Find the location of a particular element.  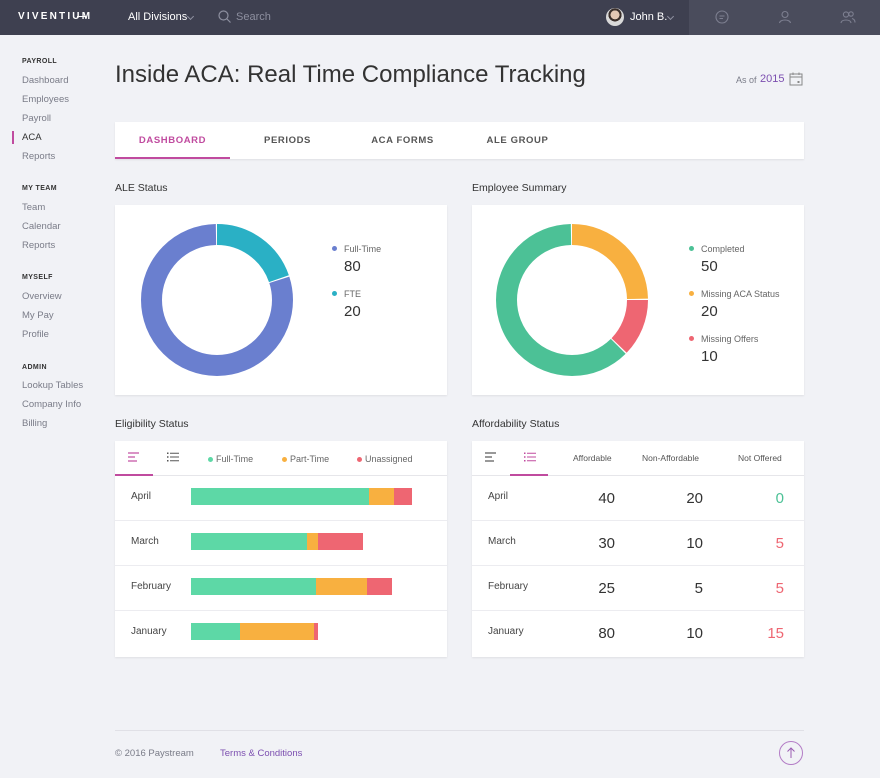

row-label-april: April is located at coordinates (498, 496).